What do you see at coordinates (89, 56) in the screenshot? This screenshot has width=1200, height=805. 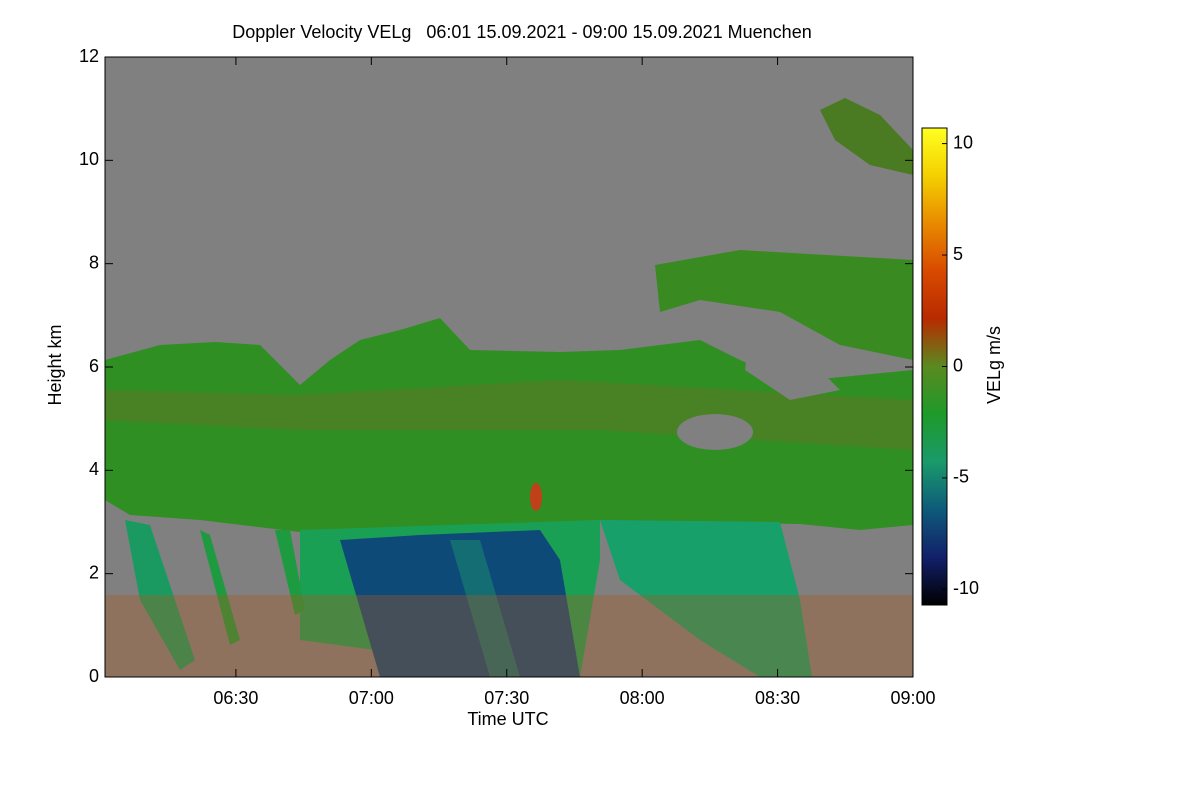 I see `y-tick-label: 12` at bounding box center [89, 56].